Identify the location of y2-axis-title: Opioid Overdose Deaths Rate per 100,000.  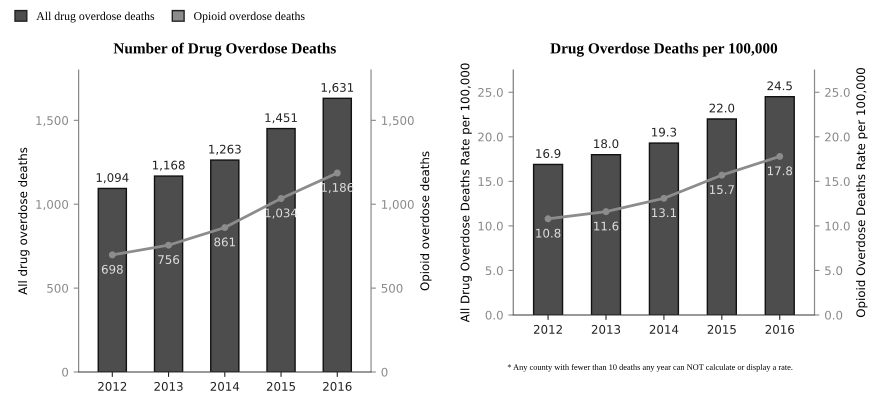
(862, 193).